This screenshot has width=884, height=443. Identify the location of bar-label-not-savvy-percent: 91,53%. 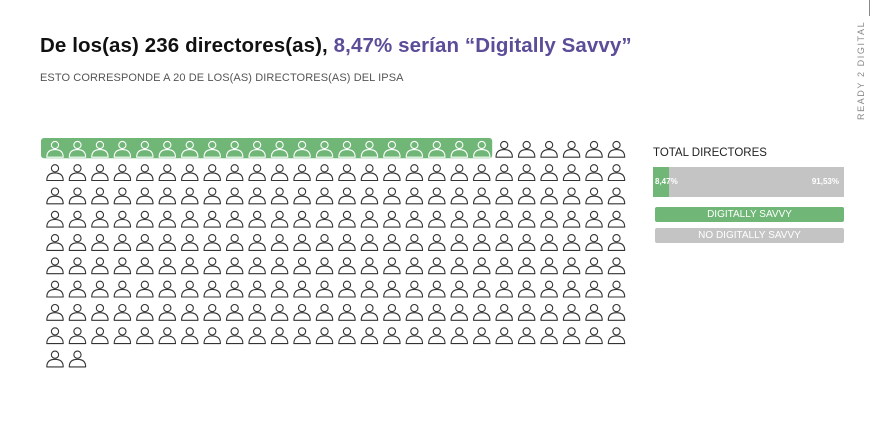
(825, 181).